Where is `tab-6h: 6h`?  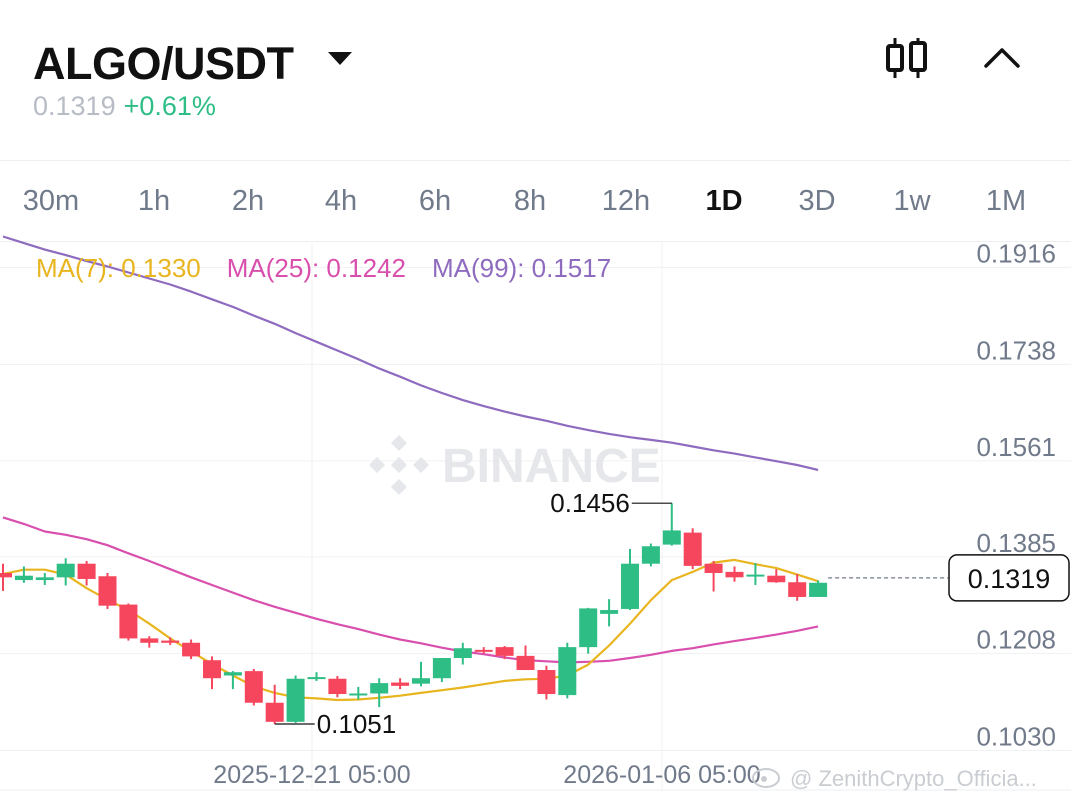 tab-6h: 6h is located at coordinates (435, 201).